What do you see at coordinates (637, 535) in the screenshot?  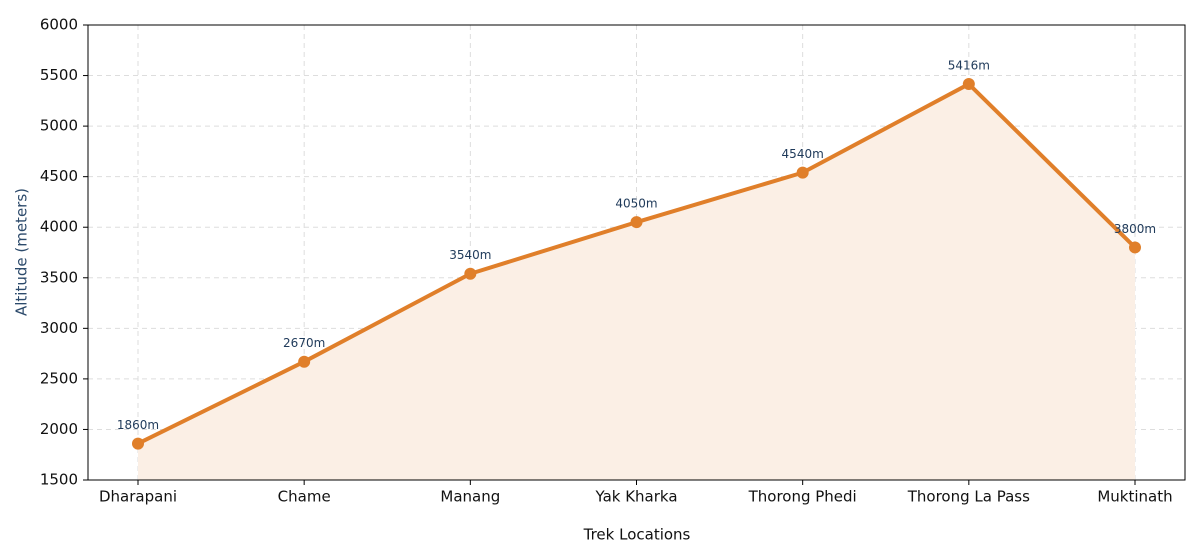 I see `x-axis-label: Trek Locations` at bounding box center [637, 535].